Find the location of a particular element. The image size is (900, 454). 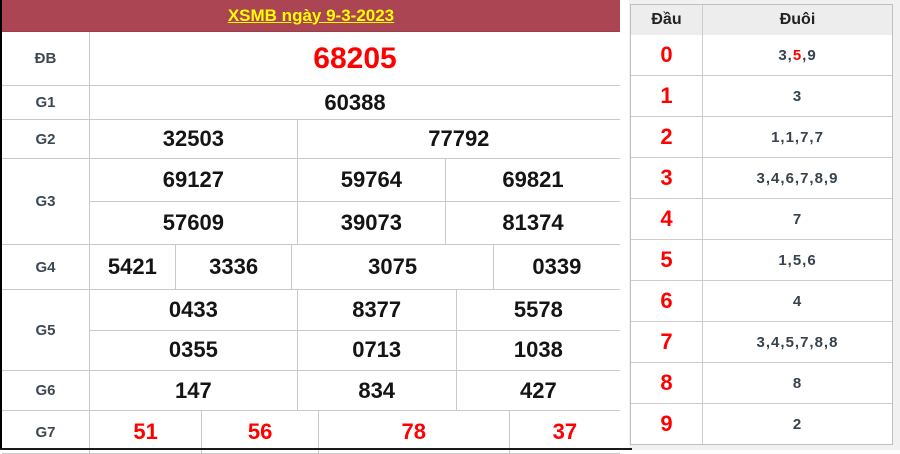

tail-digit-text: 8 is located at coordinates (797, 383).